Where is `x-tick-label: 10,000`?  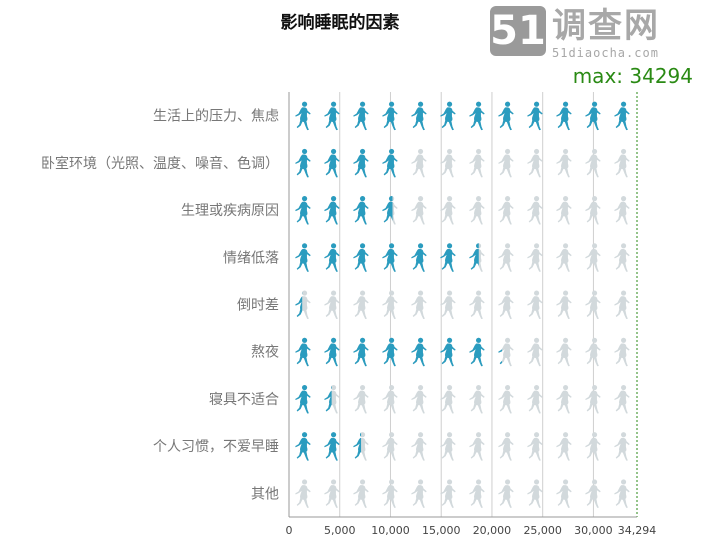
x-tick-label: 10,000 is located at coordinates (390, 530).